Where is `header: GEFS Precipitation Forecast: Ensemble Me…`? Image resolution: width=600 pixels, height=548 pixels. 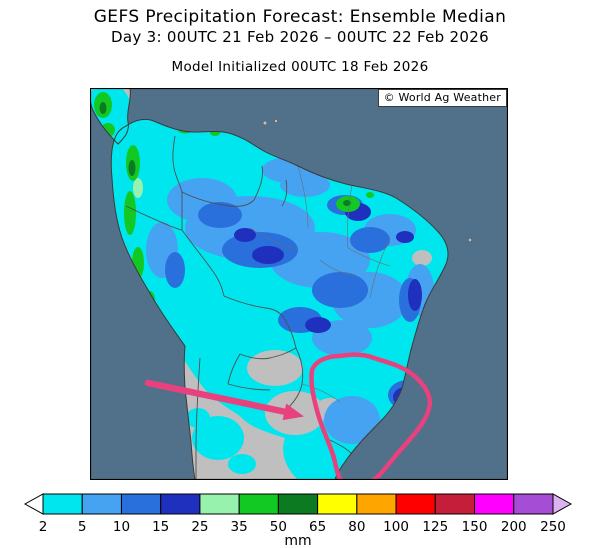
header: GEFS Precipitation Forecast: Ensemble Me… is located at coordinates (300, 41).